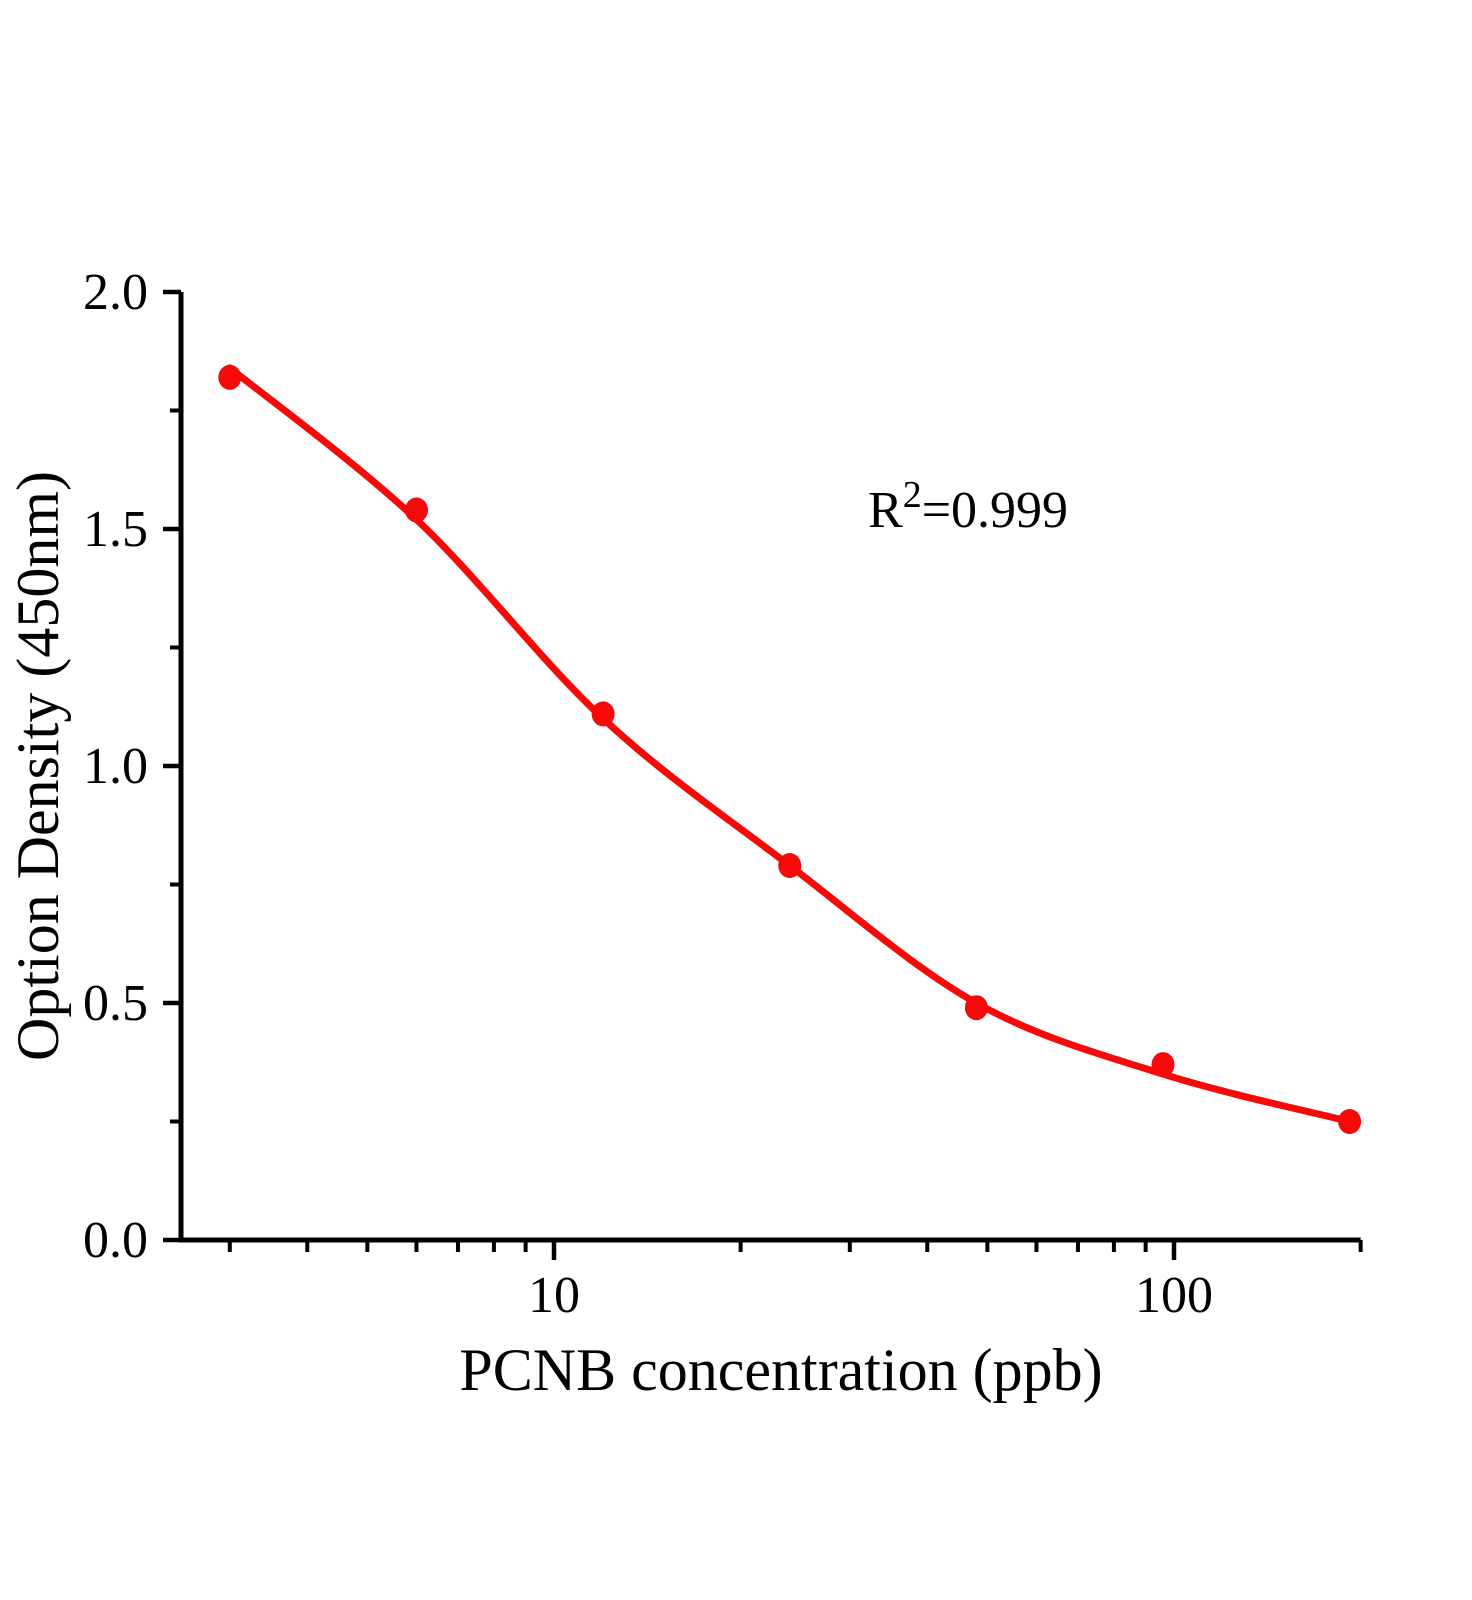  I want to click on y-tick-label: 1.5, so click(115, 529).